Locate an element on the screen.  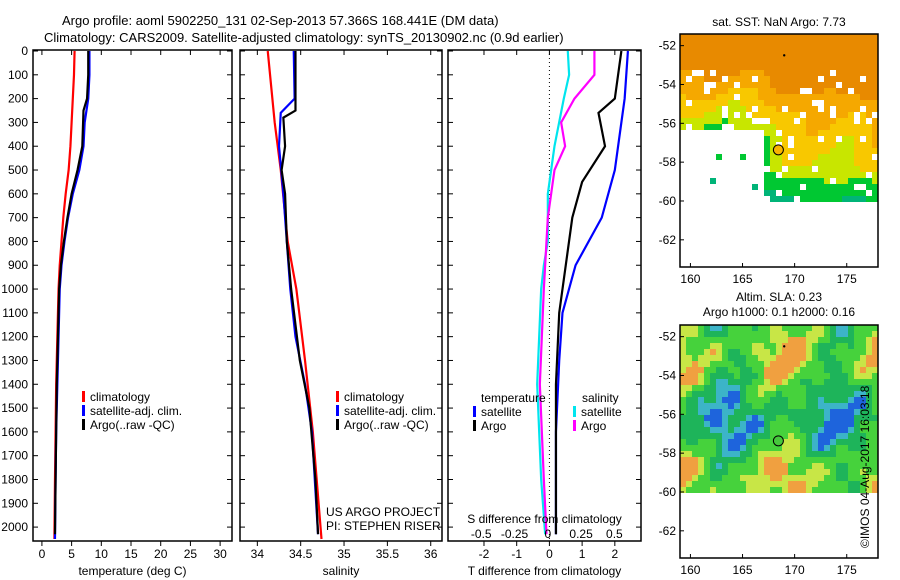
legend-label: satellite-adj. clim. is located at coordinates (390, 411).